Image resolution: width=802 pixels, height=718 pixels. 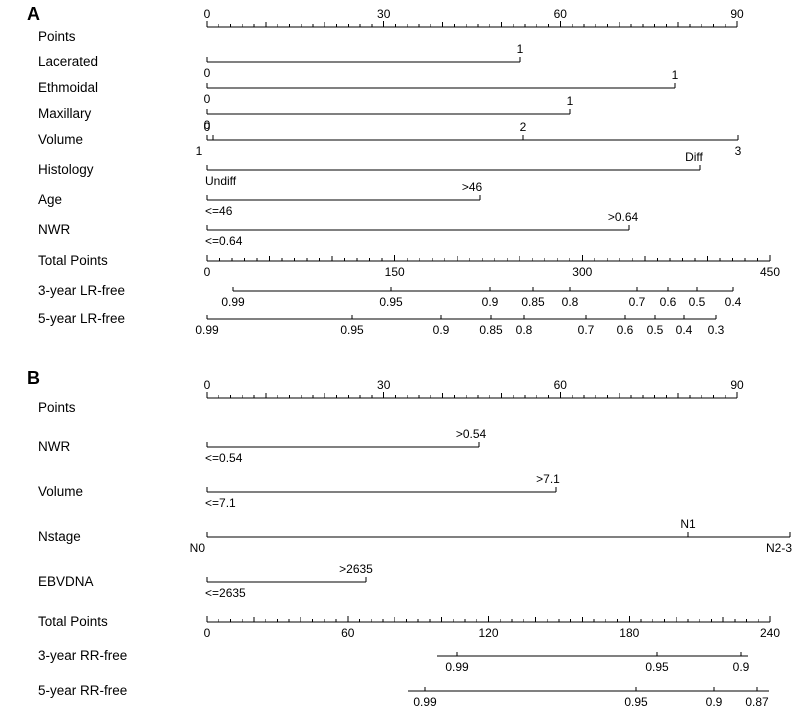 I want to click on tick-label: 0.87, so click(x=757, y=702).